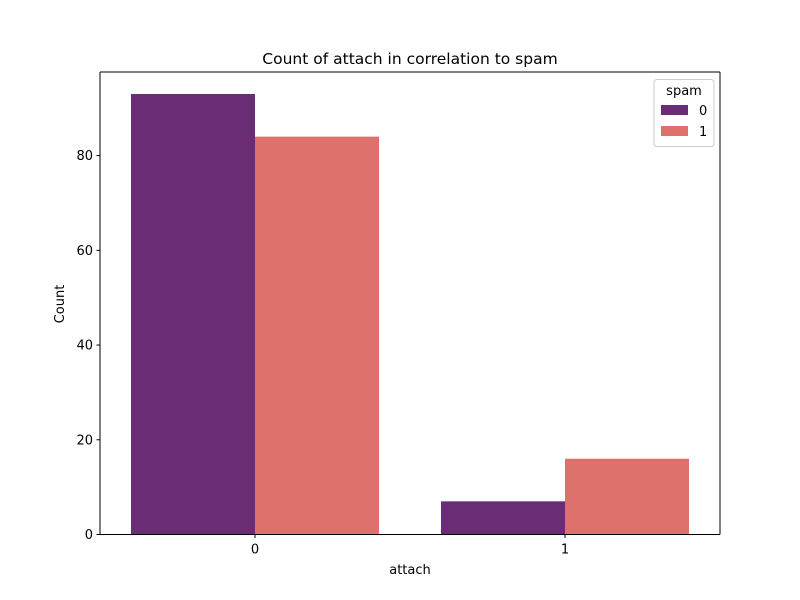 This screenshot has height=600, width=800. I want to click on y-tick-label-40: 40, so click(84, 346).